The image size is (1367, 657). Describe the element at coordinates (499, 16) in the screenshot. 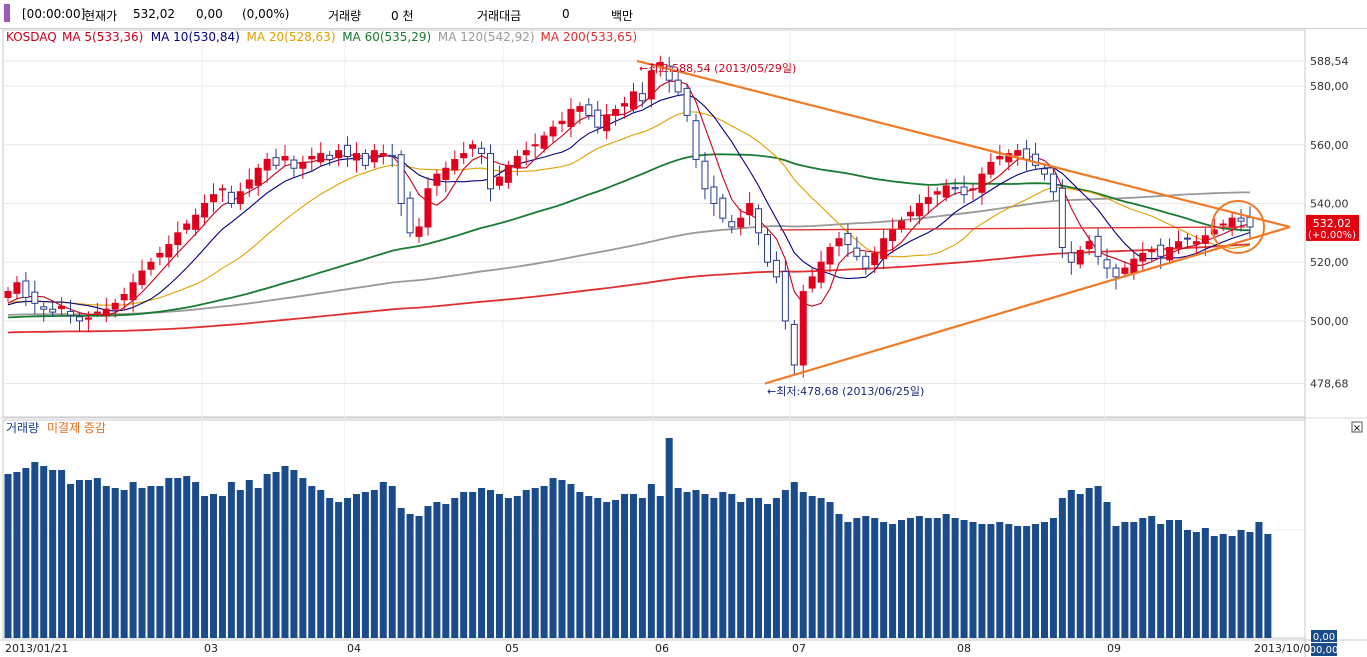

I see `toolbar-amount-label: 거래대금` at that location.